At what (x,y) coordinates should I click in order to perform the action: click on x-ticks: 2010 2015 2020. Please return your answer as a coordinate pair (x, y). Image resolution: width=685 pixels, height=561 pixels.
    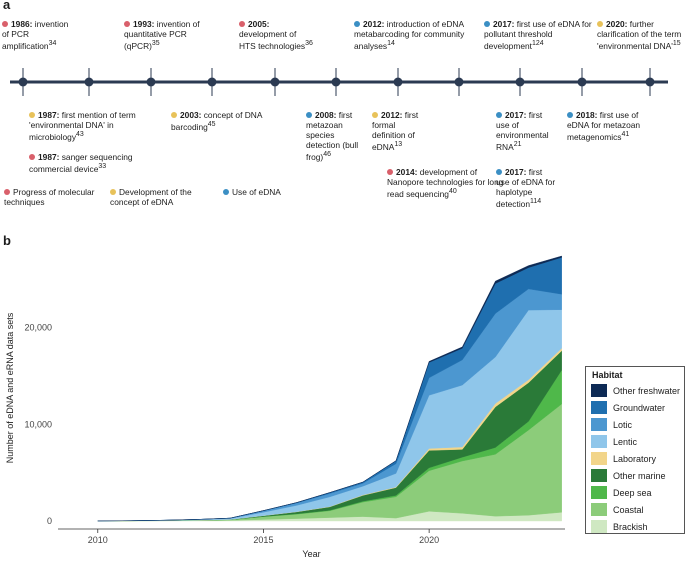
    Looking at the image, I should click on (263, 537).